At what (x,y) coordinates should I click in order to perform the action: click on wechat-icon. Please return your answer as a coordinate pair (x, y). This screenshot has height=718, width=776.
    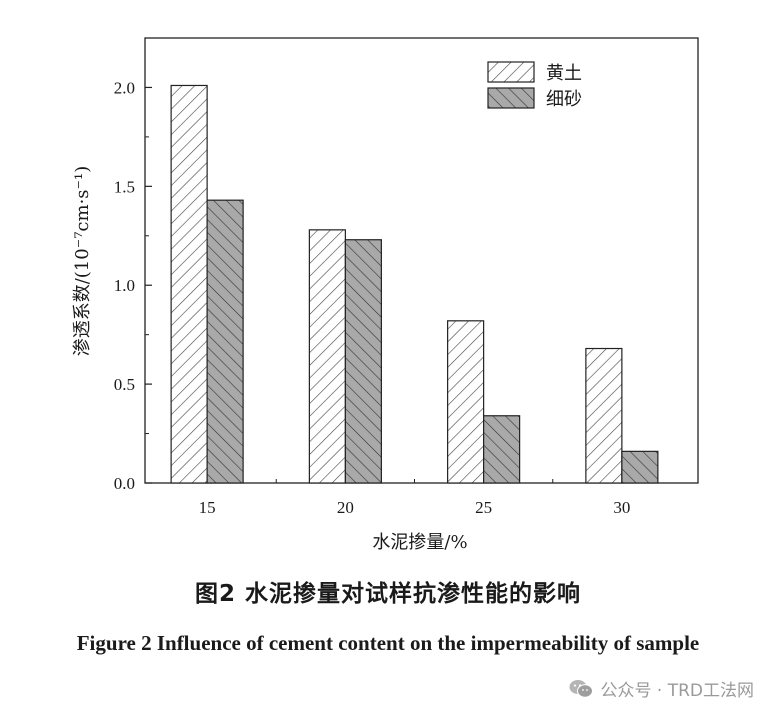
    Looking at the image, I should click on (581, 689).